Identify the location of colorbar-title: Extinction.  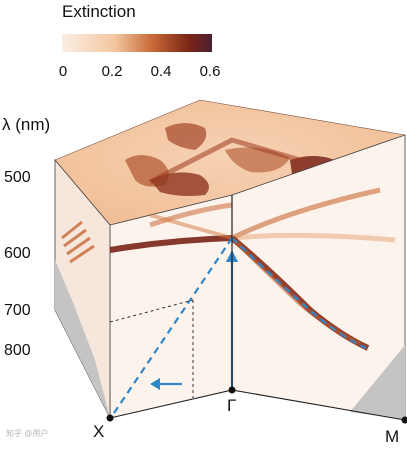
(99, 11).